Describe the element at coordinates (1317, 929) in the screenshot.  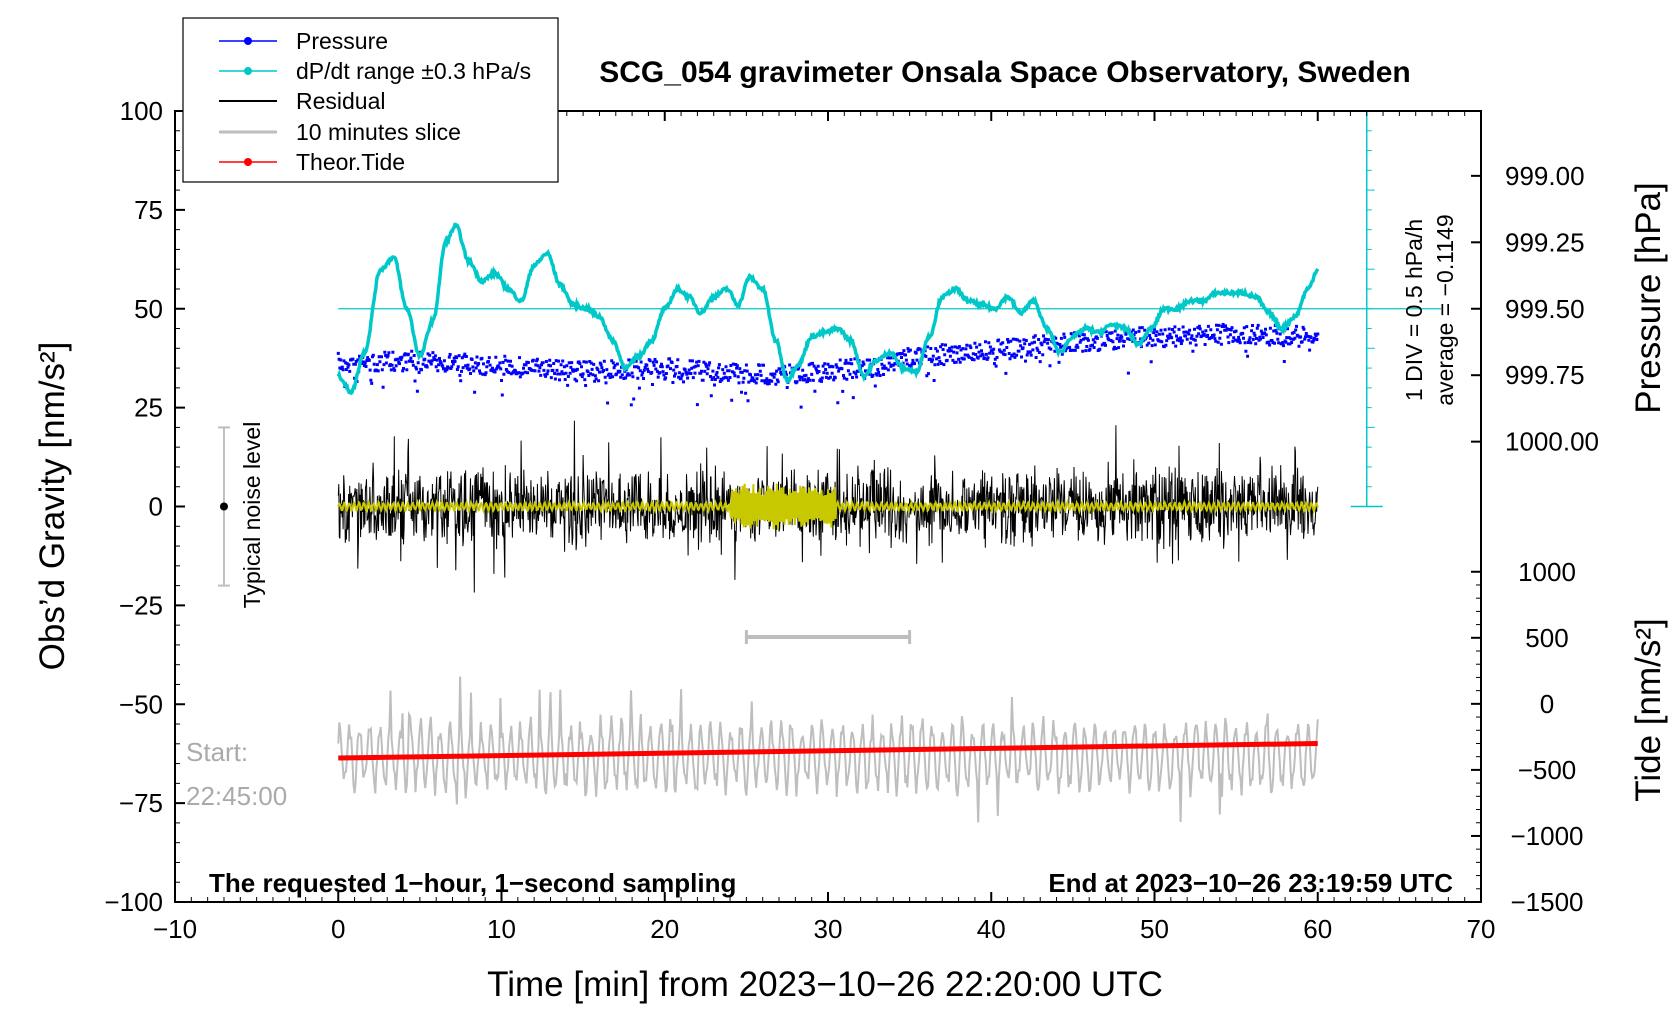
I see `x-tick-label: 60` at that location.